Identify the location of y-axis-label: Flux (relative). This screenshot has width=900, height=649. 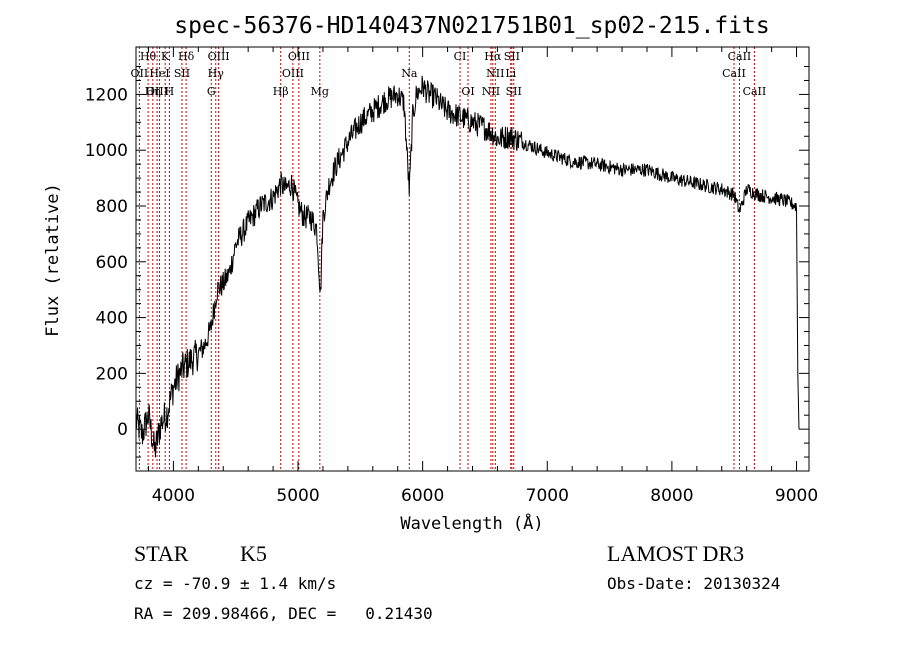
(53, 260).